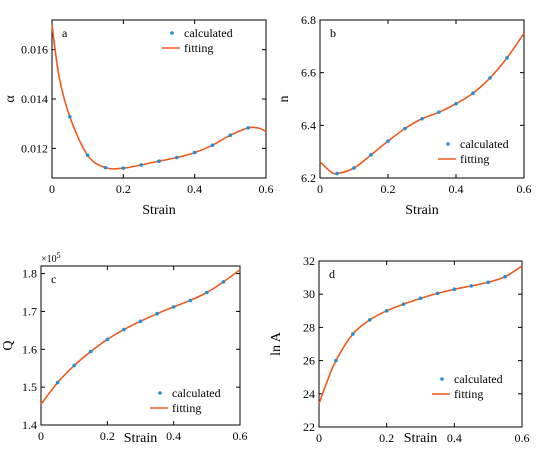 This screenshot has height=449, width=550. I want to click on y-tick-label: 0.014, so click(34, 99).